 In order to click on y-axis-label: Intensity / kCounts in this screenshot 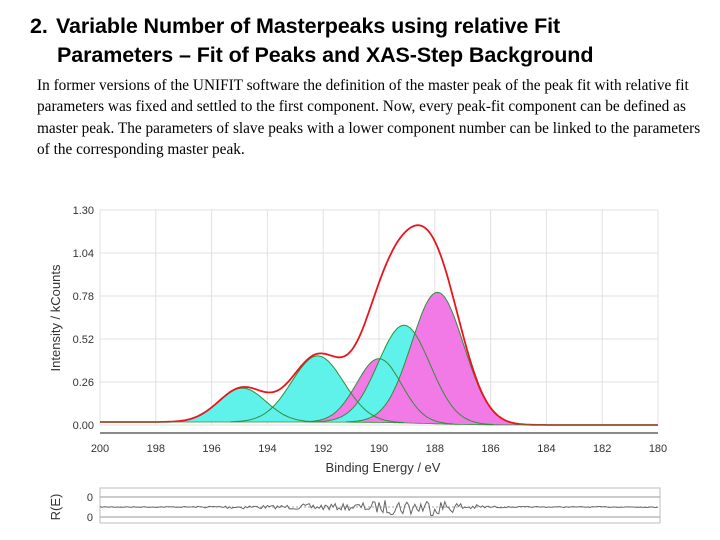, I will do `click(55, 317)`.